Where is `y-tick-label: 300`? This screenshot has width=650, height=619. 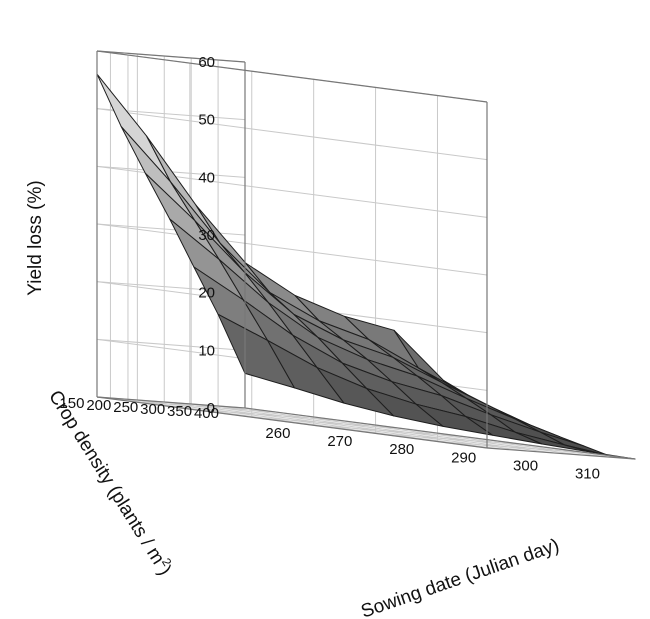 y-tick-label: 300 is located at coordinates (152, 409).